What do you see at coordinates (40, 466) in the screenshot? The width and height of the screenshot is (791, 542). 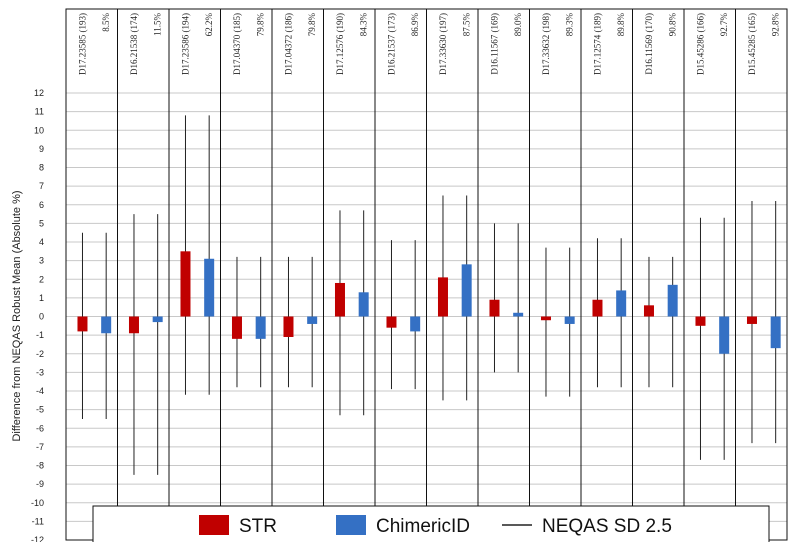 I see `y-tick-label: -8` at bounding box center [40, 466].